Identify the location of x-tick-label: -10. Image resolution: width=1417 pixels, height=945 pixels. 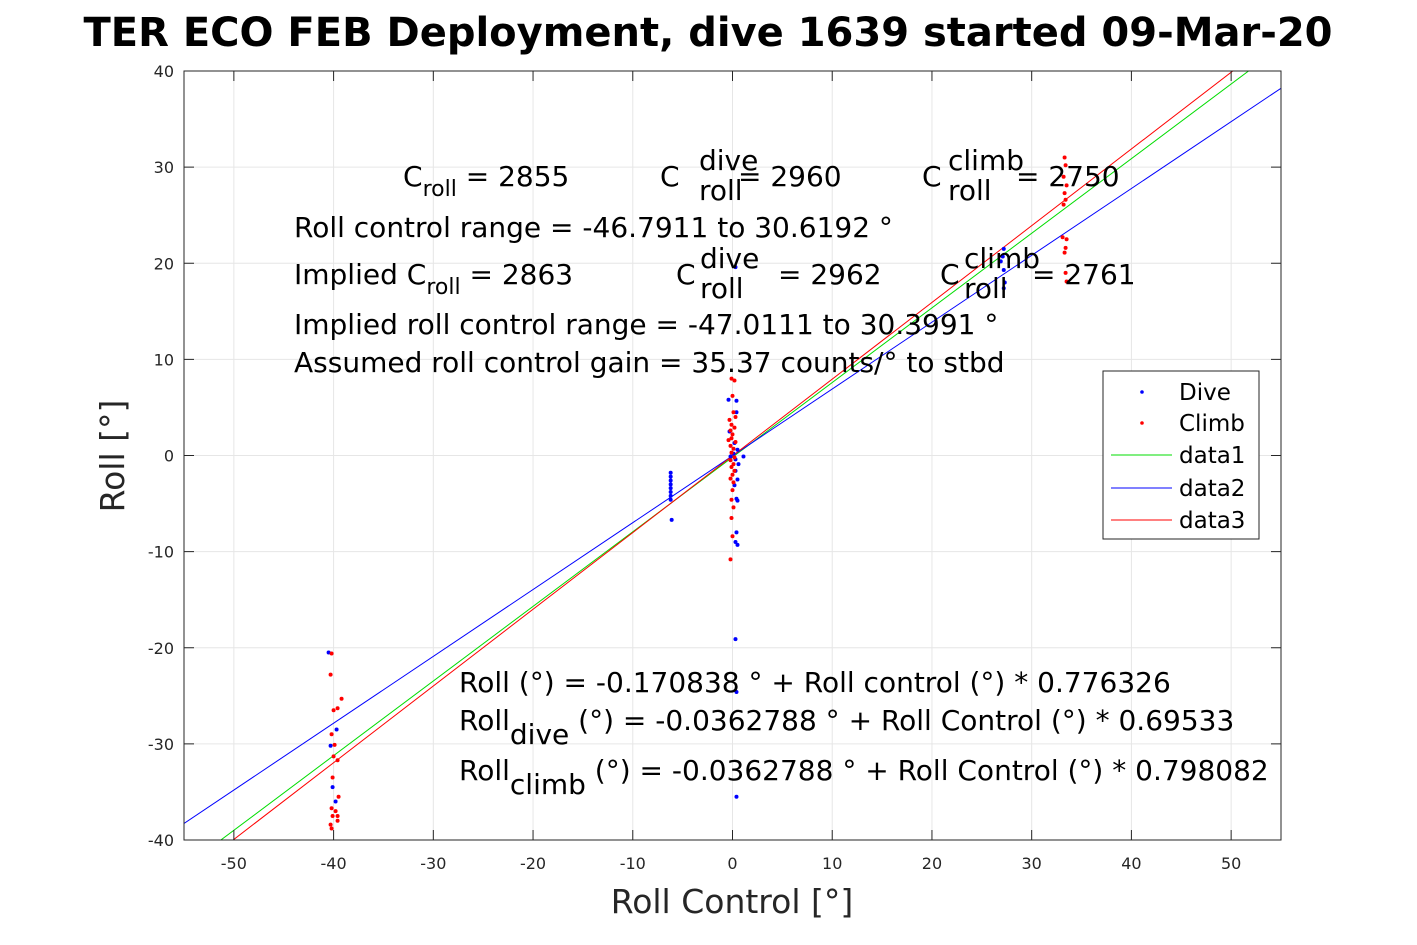
(633, 863).